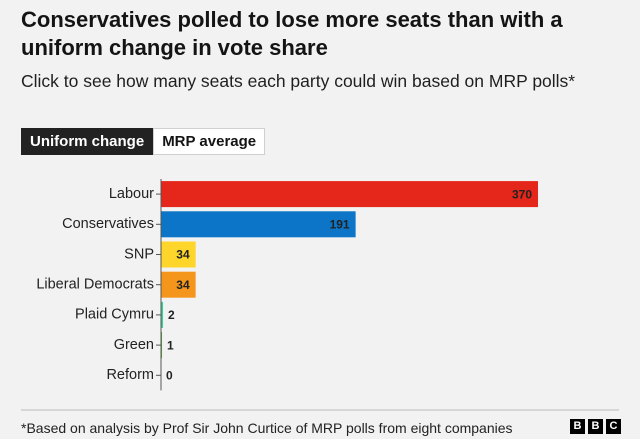  I want to click on y-tick-label: Labour, so click(131, 194).